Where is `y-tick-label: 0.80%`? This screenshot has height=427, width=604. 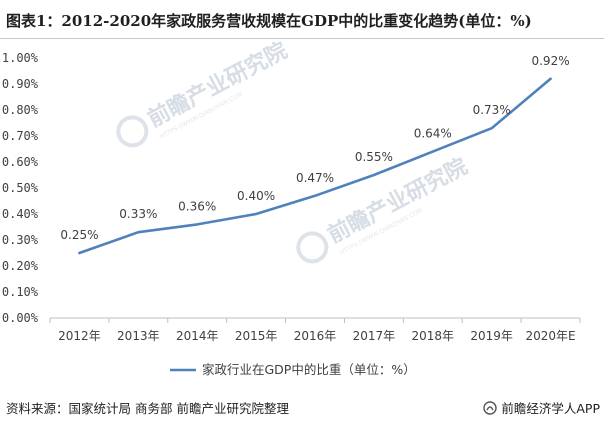
y-tick-label: 0.80% is located at coordinates (20, 110).